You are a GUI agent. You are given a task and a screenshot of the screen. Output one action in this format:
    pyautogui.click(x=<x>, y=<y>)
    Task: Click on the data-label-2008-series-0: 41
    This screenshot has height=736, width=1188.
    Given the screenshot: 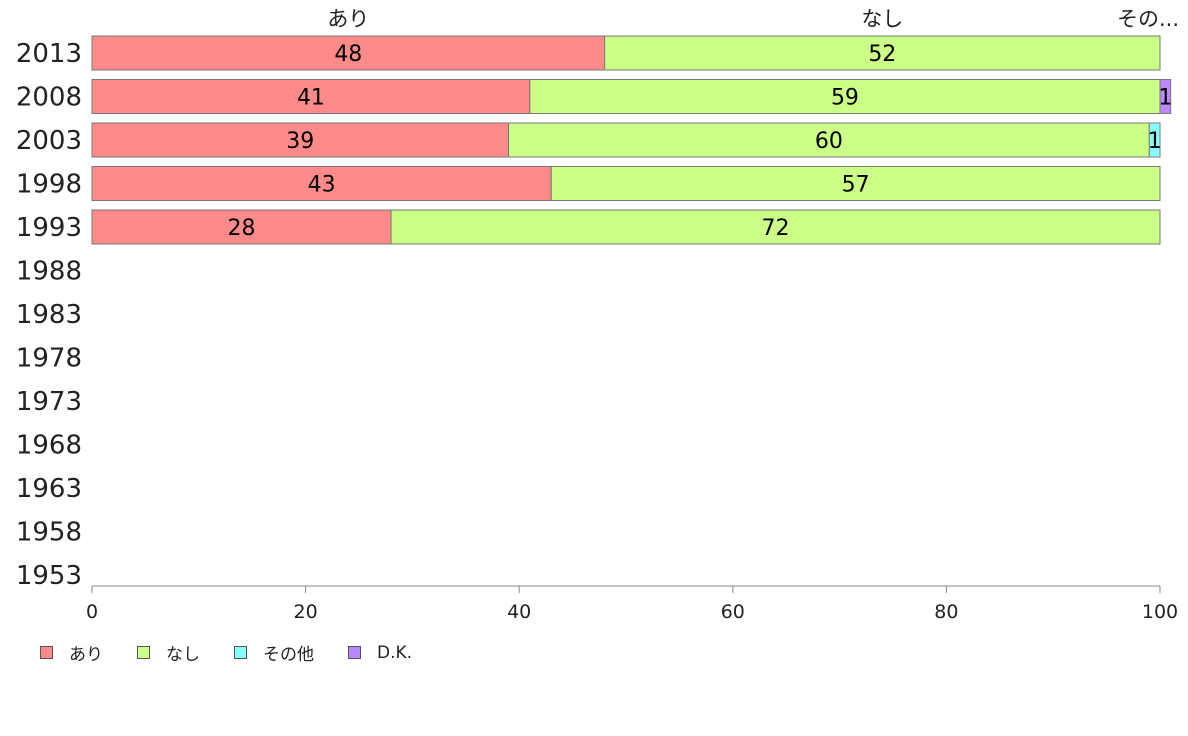 What is the action you would take?
    pyautogui.click(x=311, y=98)
    